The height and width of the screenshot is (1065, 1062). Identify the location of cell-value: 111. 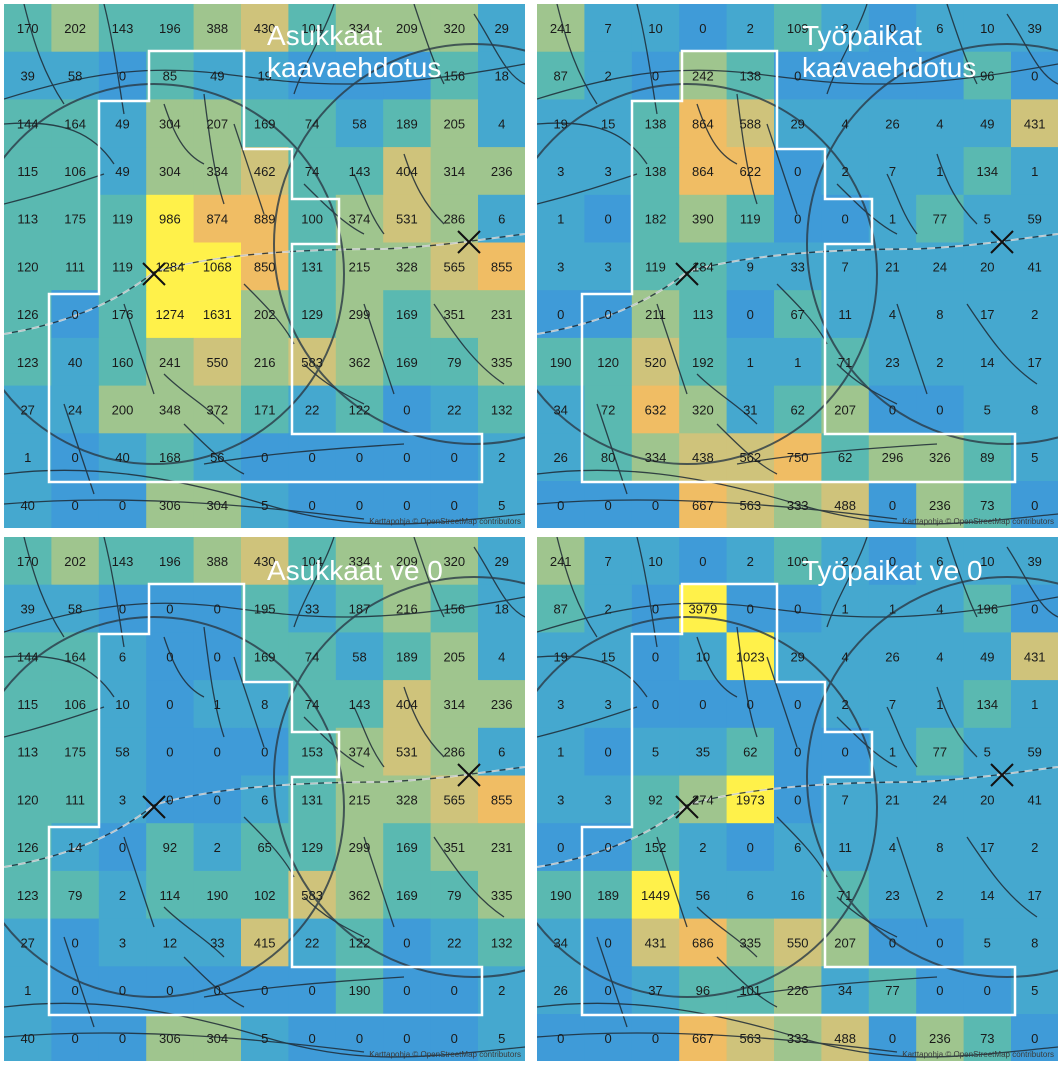
(75, 266).